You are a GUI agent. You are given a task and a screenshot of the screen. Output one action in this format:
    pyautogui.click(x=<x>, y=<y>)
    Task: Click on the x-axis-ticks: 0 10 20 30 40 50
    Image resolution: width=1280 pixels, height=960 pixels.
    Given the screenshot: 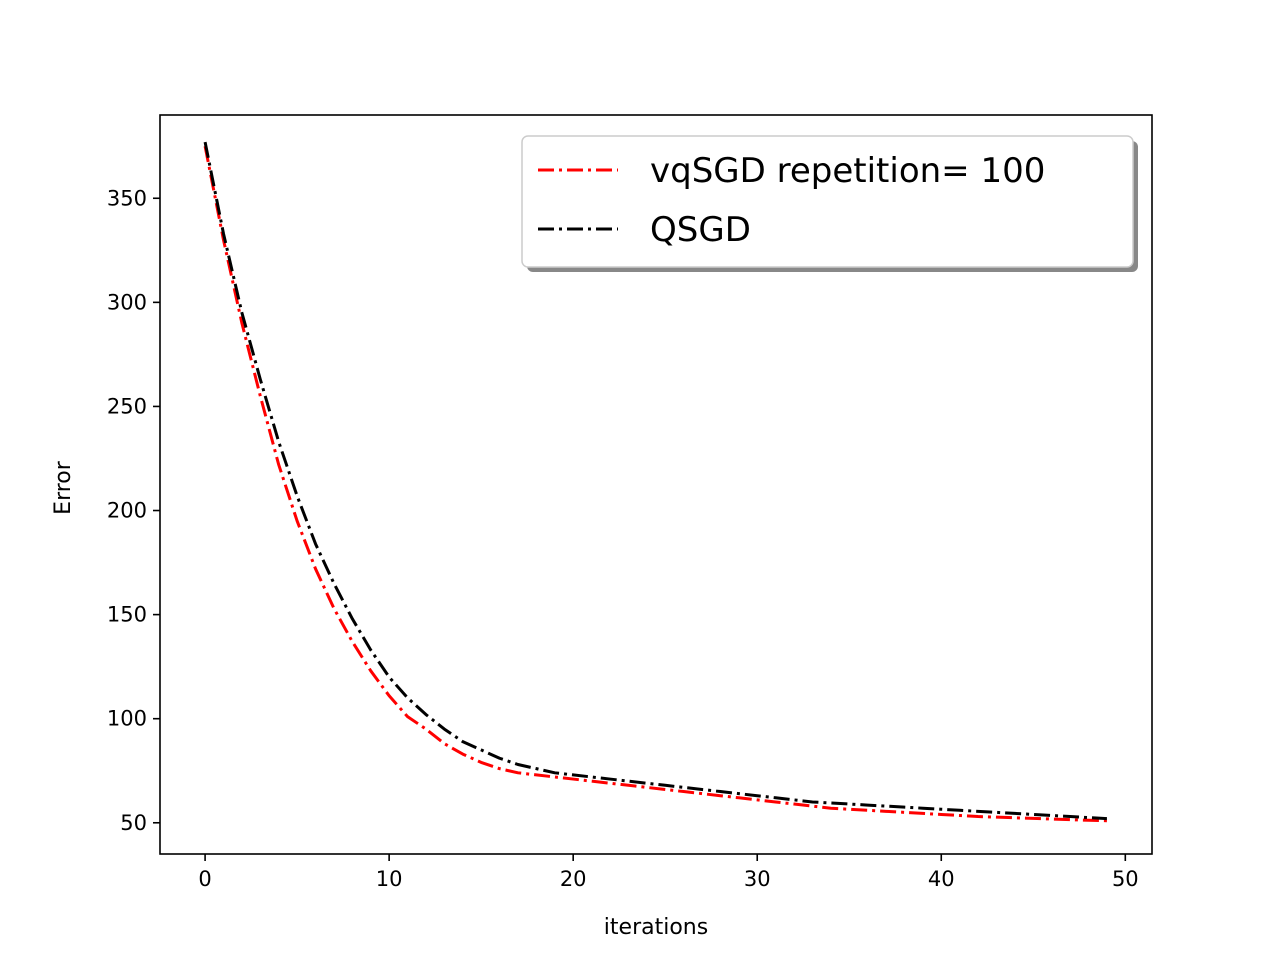 What is the action you would take?
    pyautogui.click(x=668, y=872)
    